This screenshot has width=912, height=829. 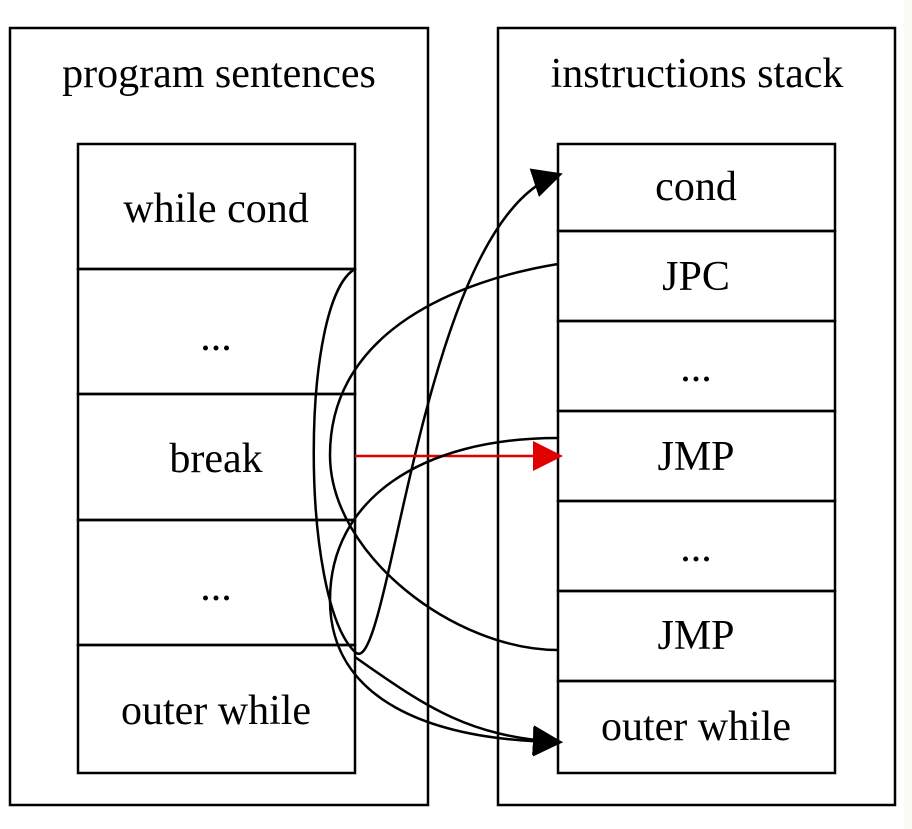 I want to click on cell-outer-while, so click(x=216, y=709).